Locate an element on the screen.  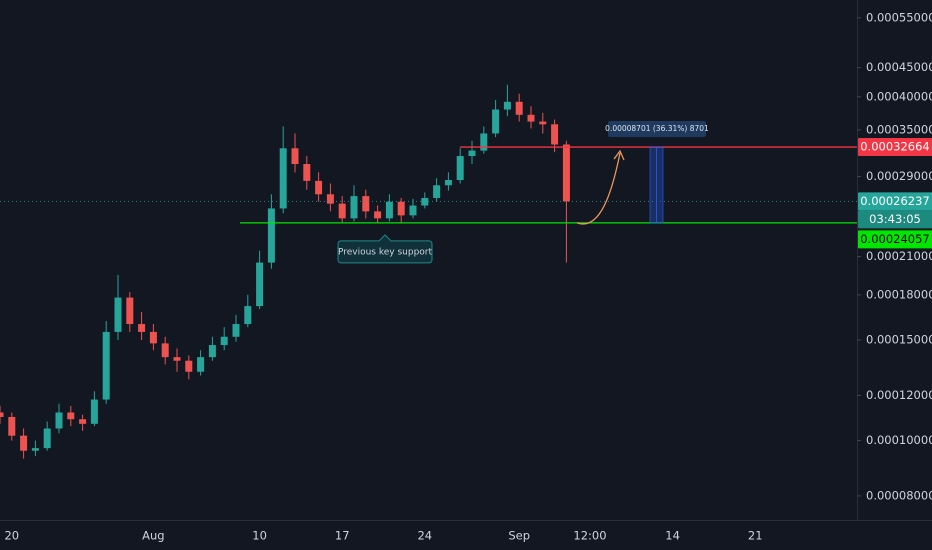
measure-label: 0.00008701 (36.31%) 8701 is located at coordinates (657, 128).